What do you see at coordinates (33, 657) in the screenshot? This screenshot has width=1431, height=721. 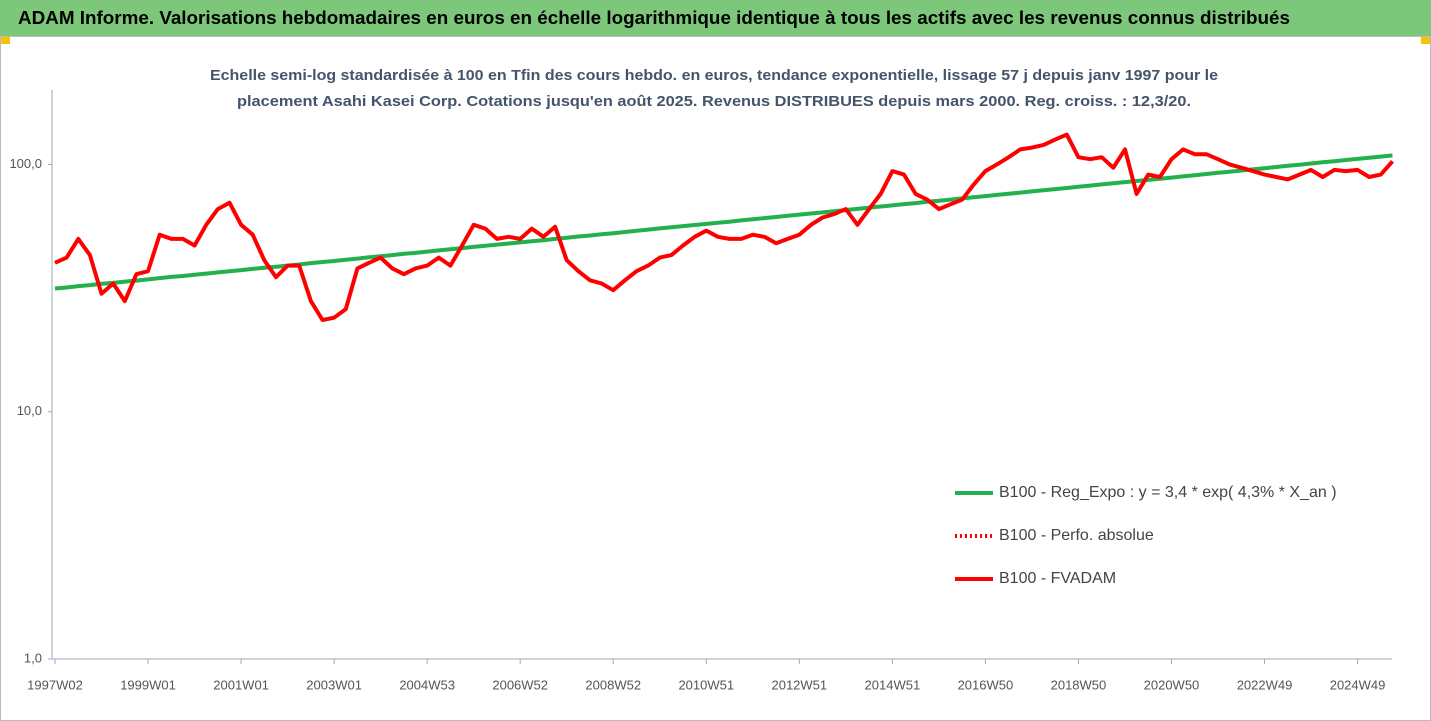 I see `y-tick-label: 1,0` at bounding box center [33, 657].